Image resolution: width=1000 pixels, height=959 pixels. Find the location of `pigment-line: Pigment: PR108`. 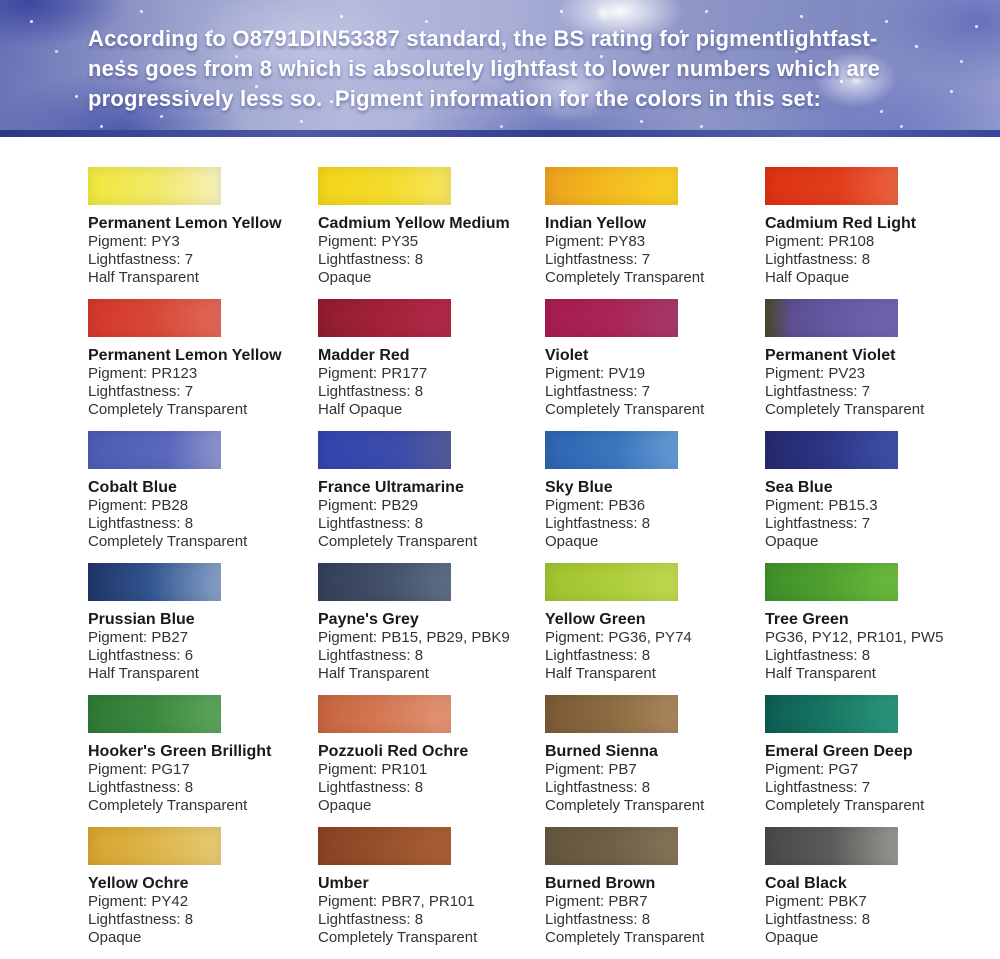

pigment-line: Pigment: PR108 is located at coordinates (820, 241).